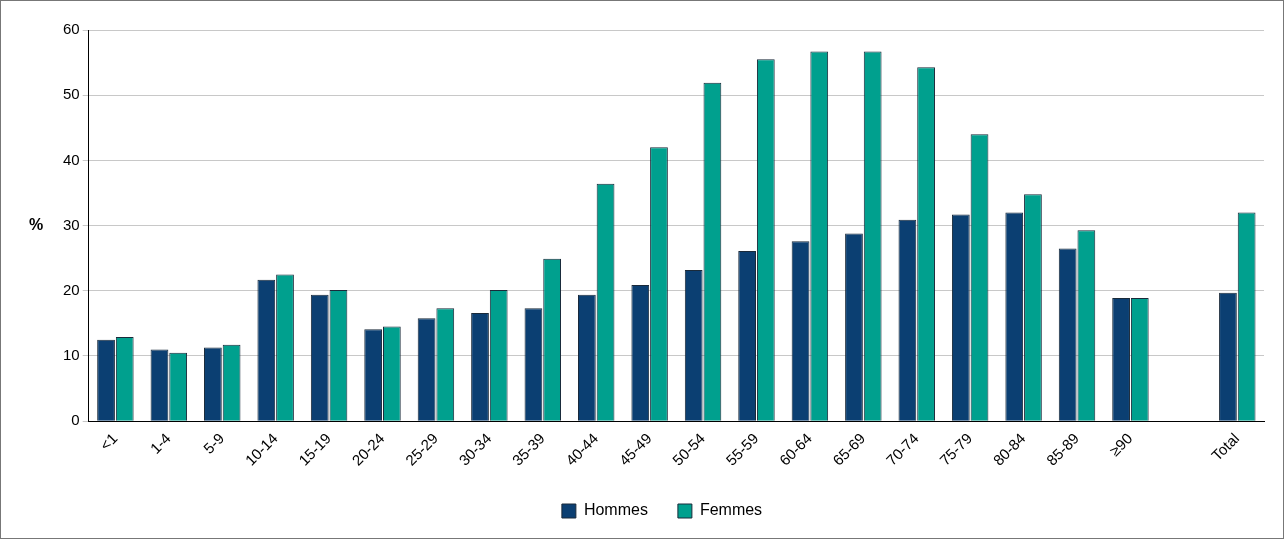  Describe the element at coordinates (213, 443) in the screenshot. I see `x-tick-label: 5-9` at that location.